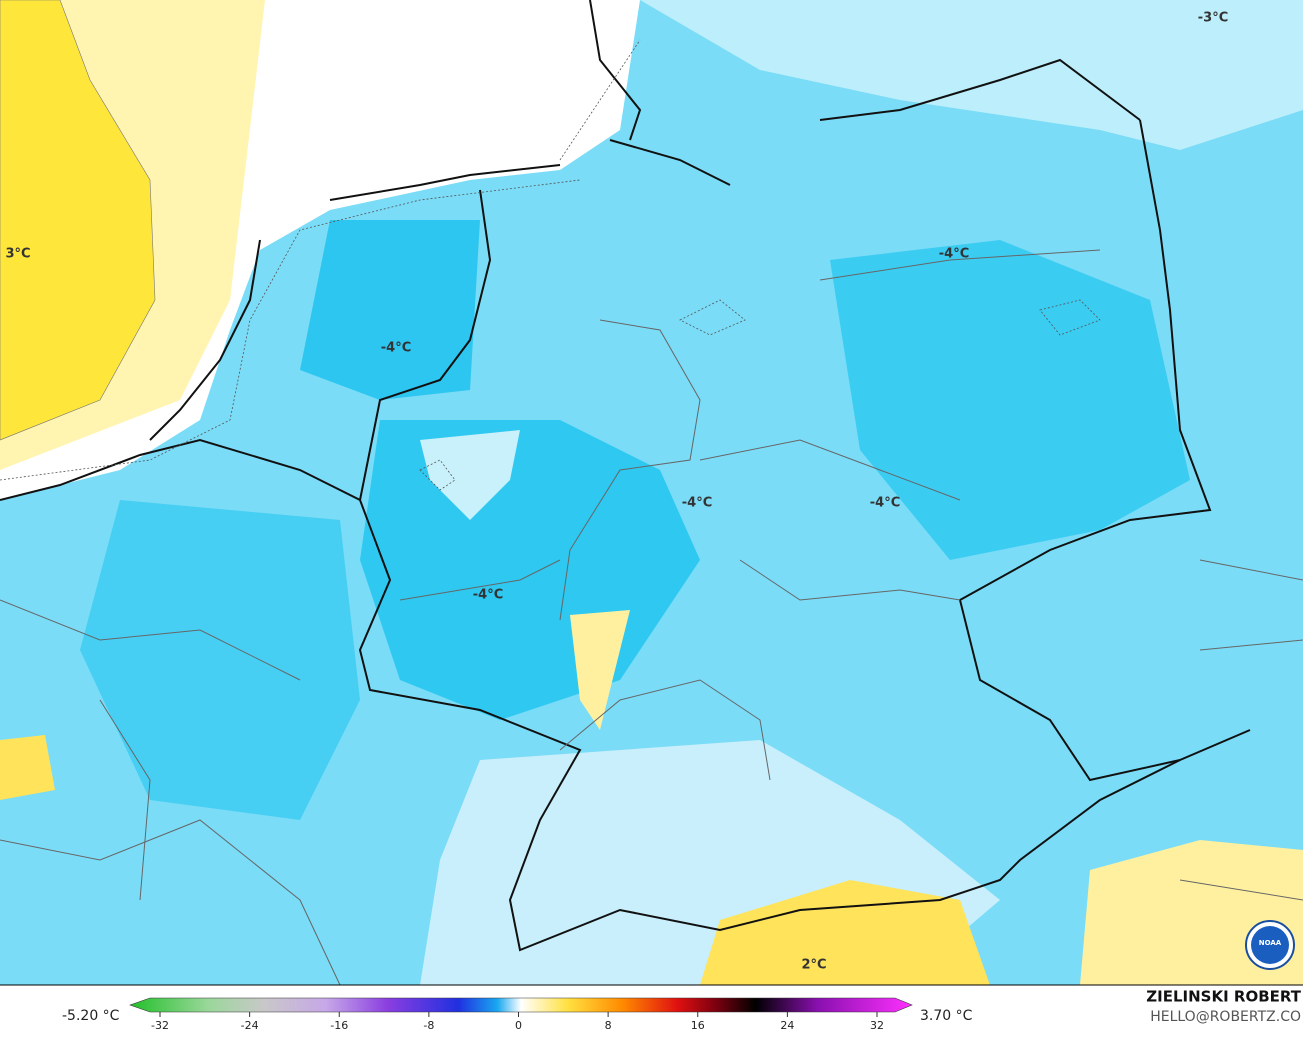 The width and height of the screenshot is (1303, 1039). What do you see at coordinates (470, 475) in the screenshot?
I see `mild-area` at bounding box center [470, 475].